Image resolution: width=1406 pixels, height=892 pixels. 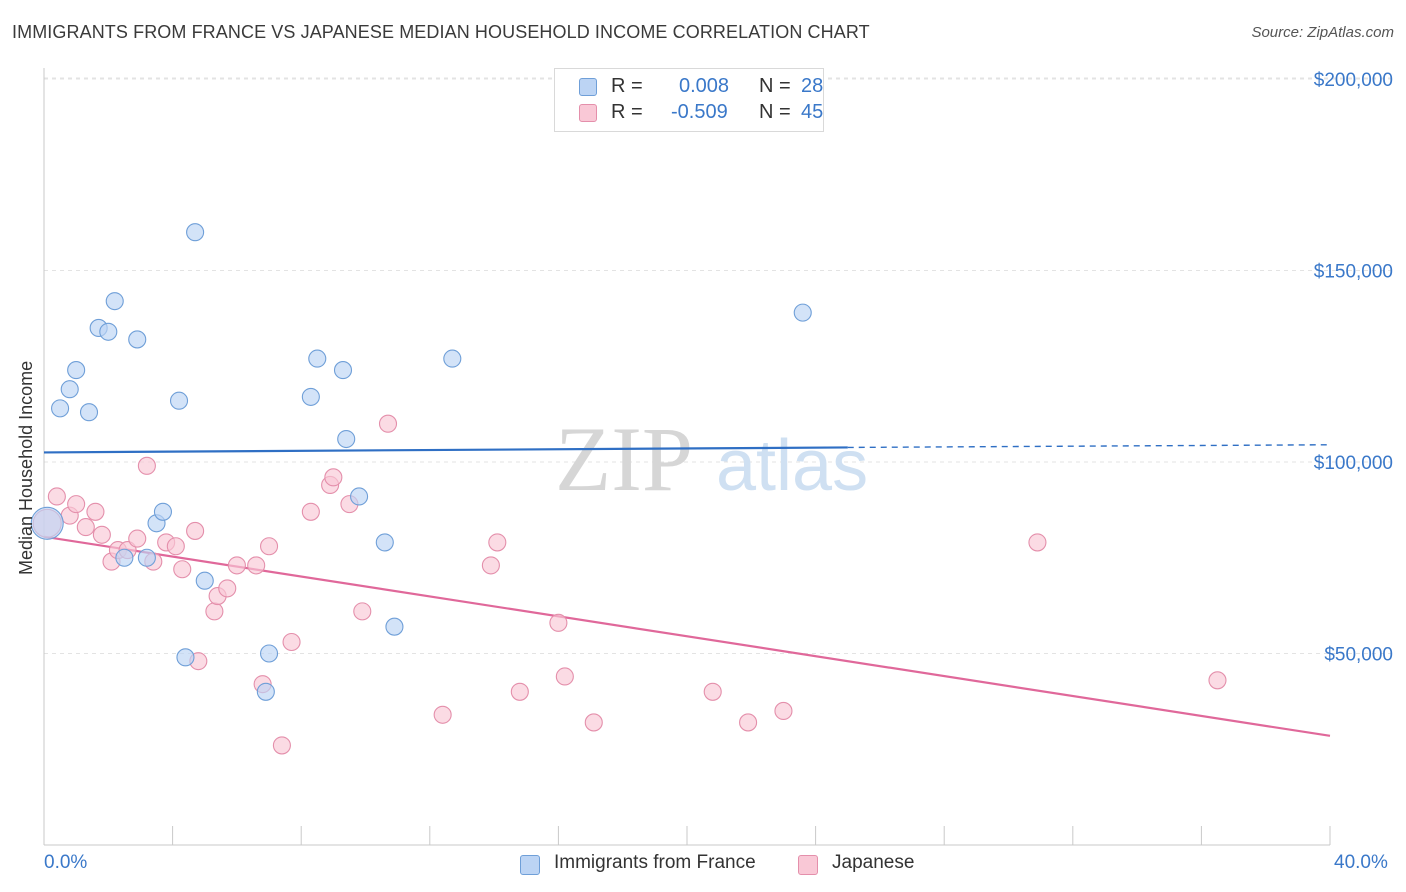 I want to click on france-trend-extension, so click(x=1089, y=446).